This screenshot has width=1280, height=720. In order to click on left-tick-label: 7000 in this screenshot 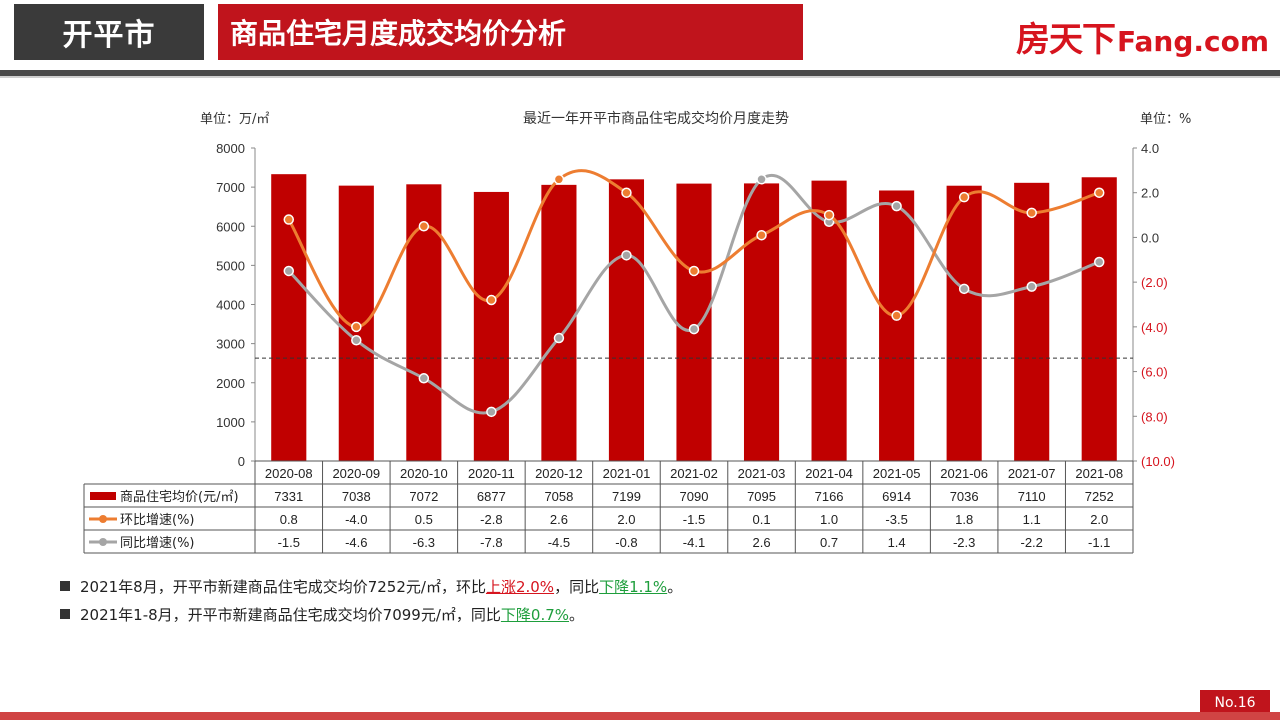, I will do `click(230, 187)`.